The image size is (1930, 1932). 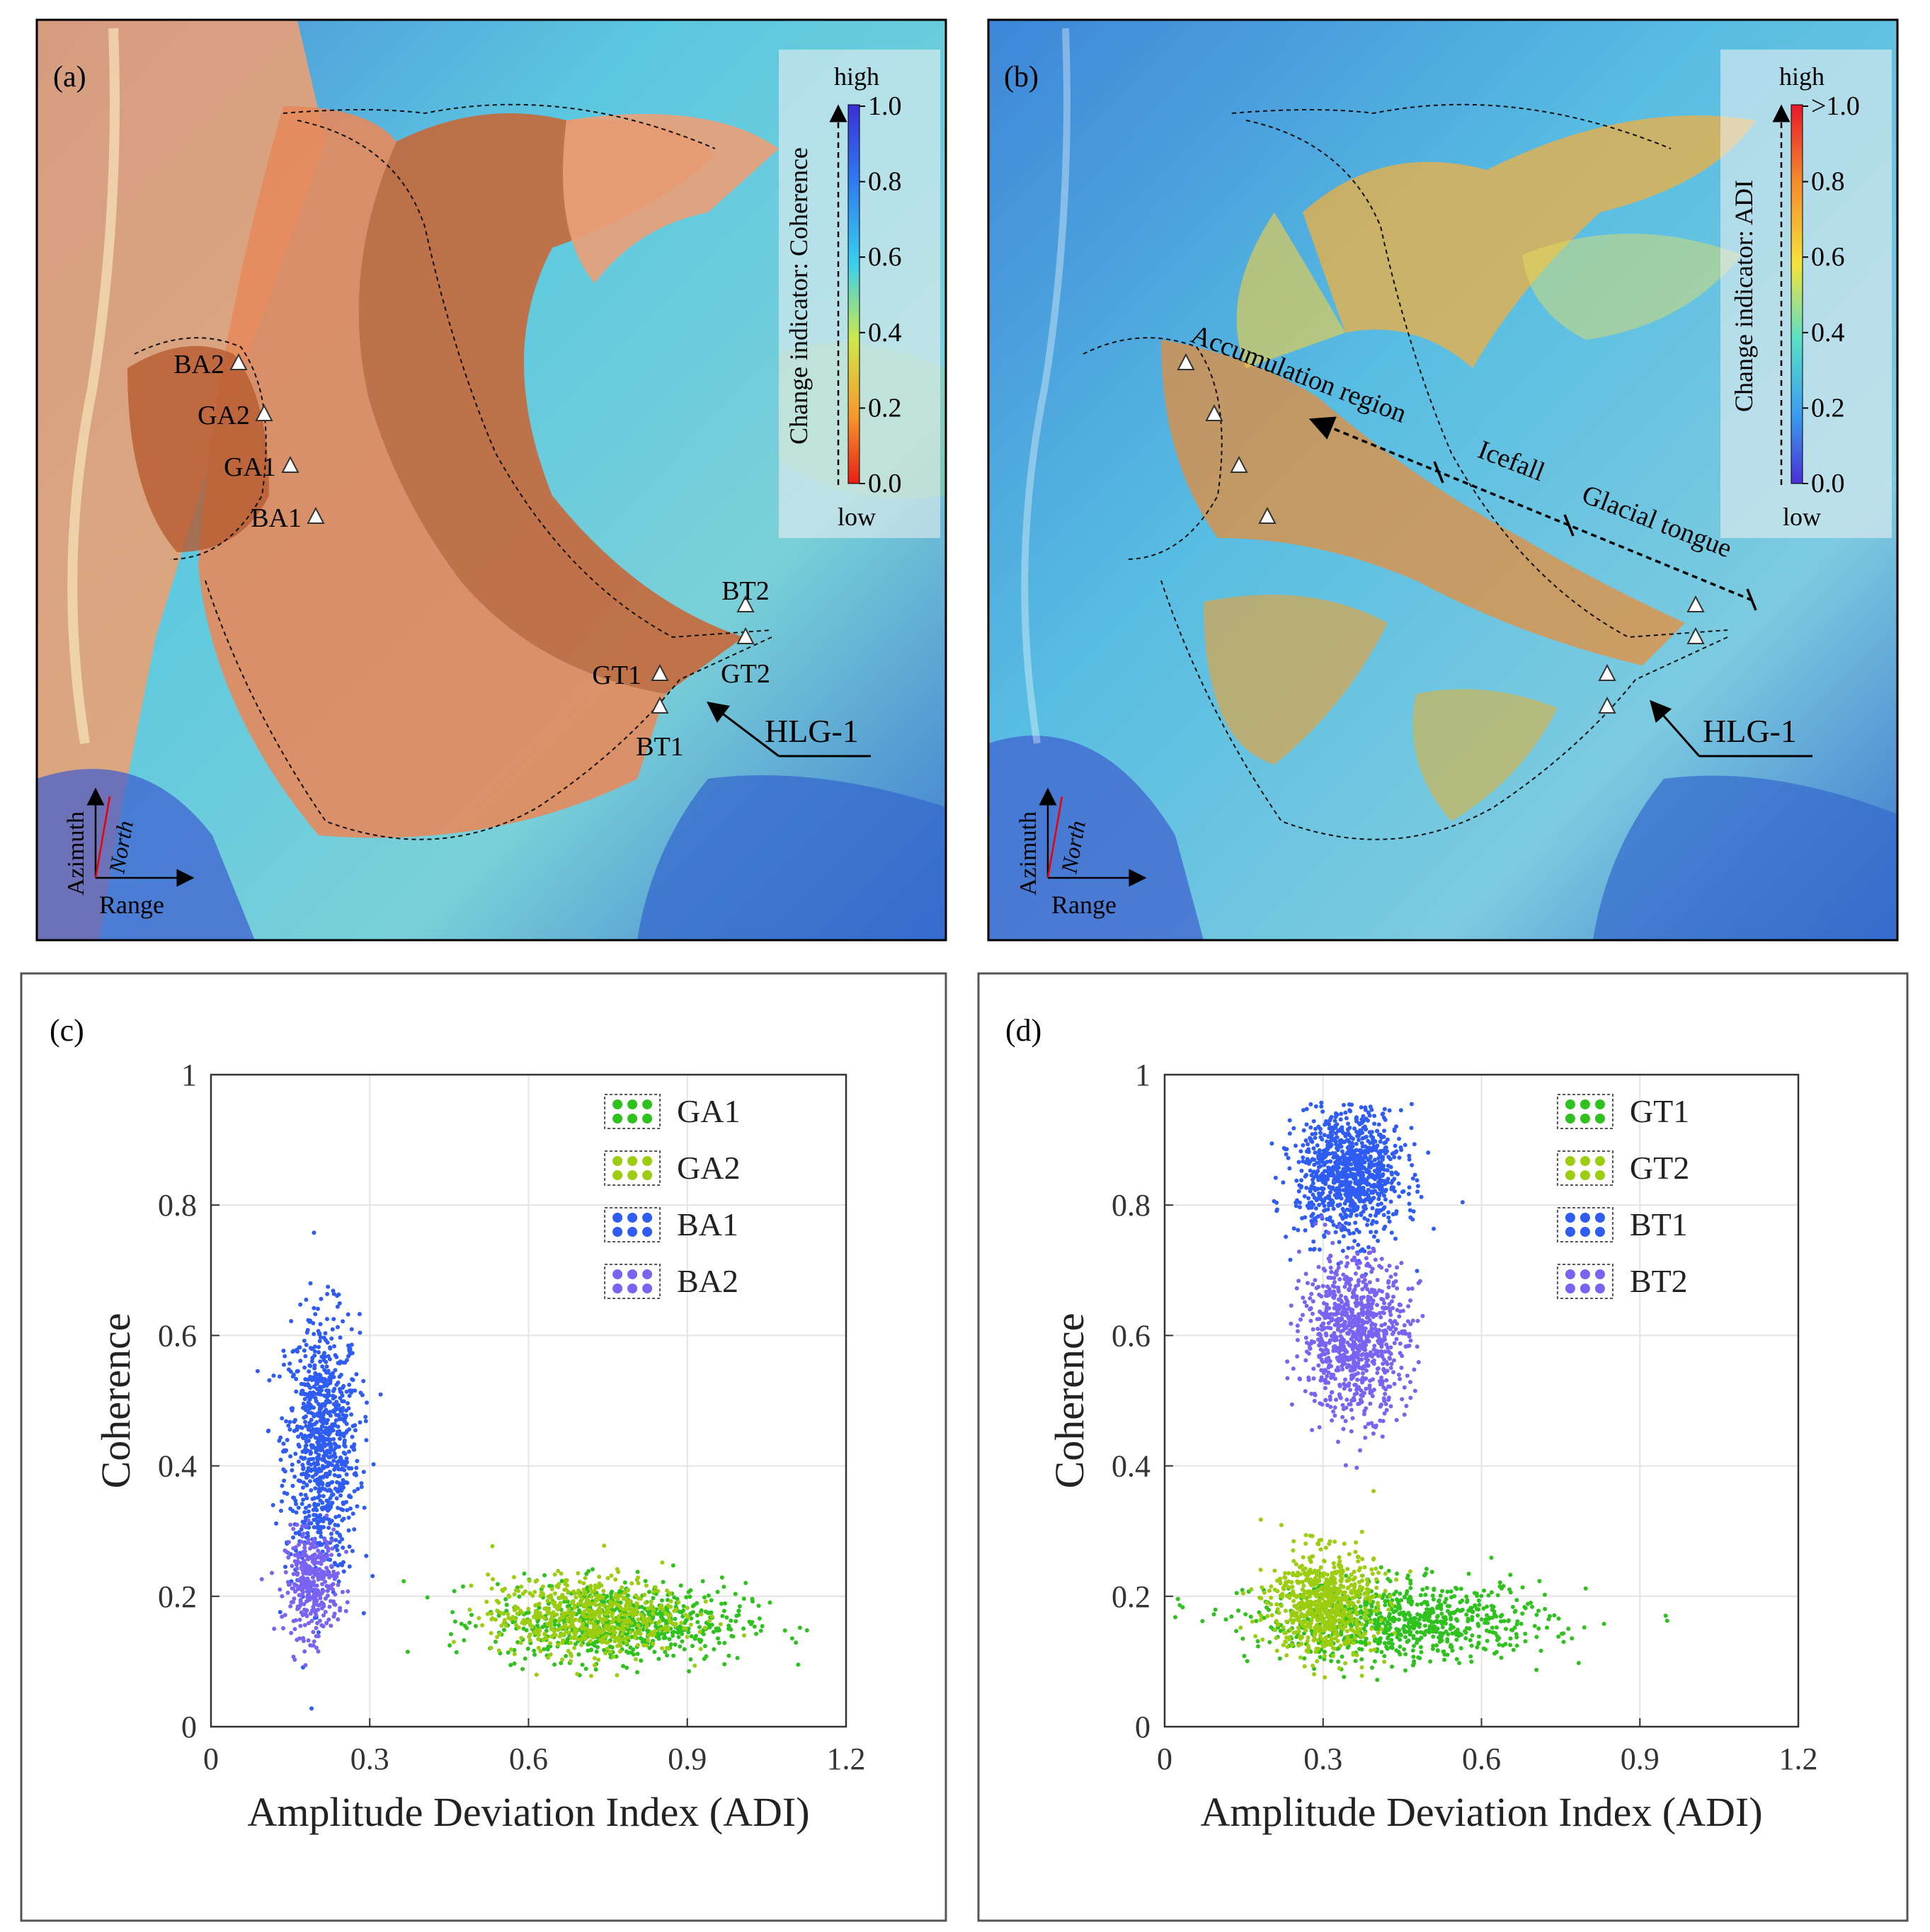 I want to click on site-label-ga1: GA1, so click(x=250, y=467).